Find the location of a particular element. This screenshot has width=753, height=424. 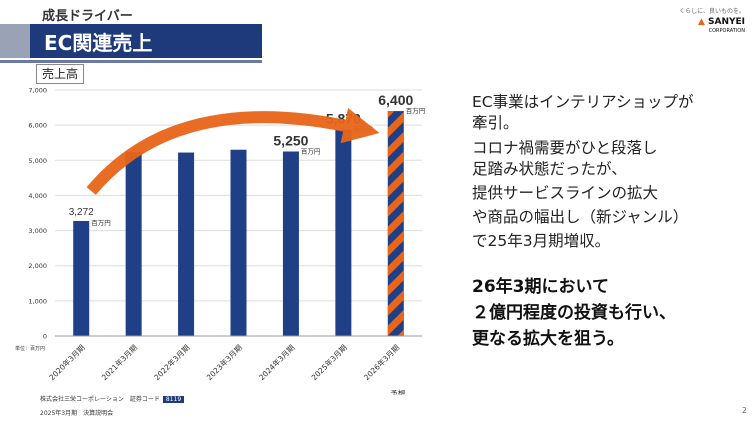

stock-code-badge: 8119 is located at coordinates (173, 399).